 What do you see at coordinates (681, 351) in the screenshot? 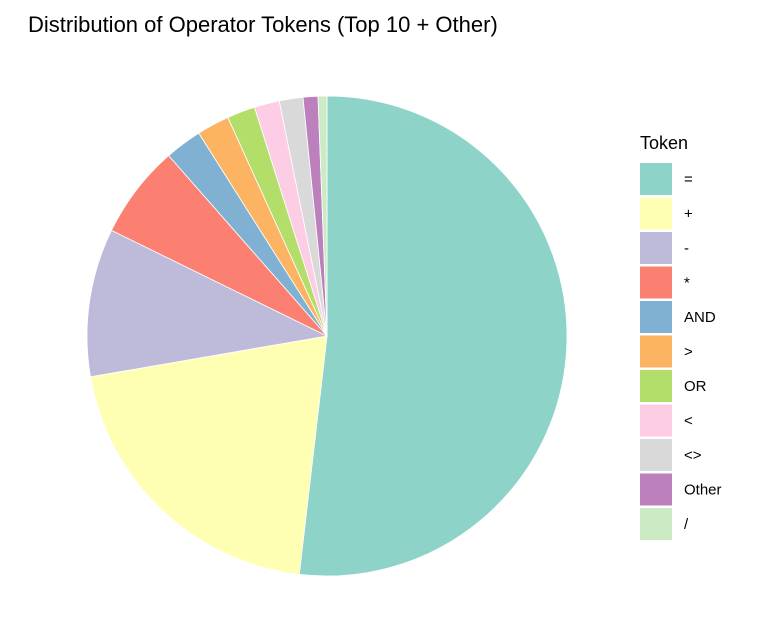
I see `legend-items: = + - * AND > OR < <> Other /` at bounding box center [681, 351].